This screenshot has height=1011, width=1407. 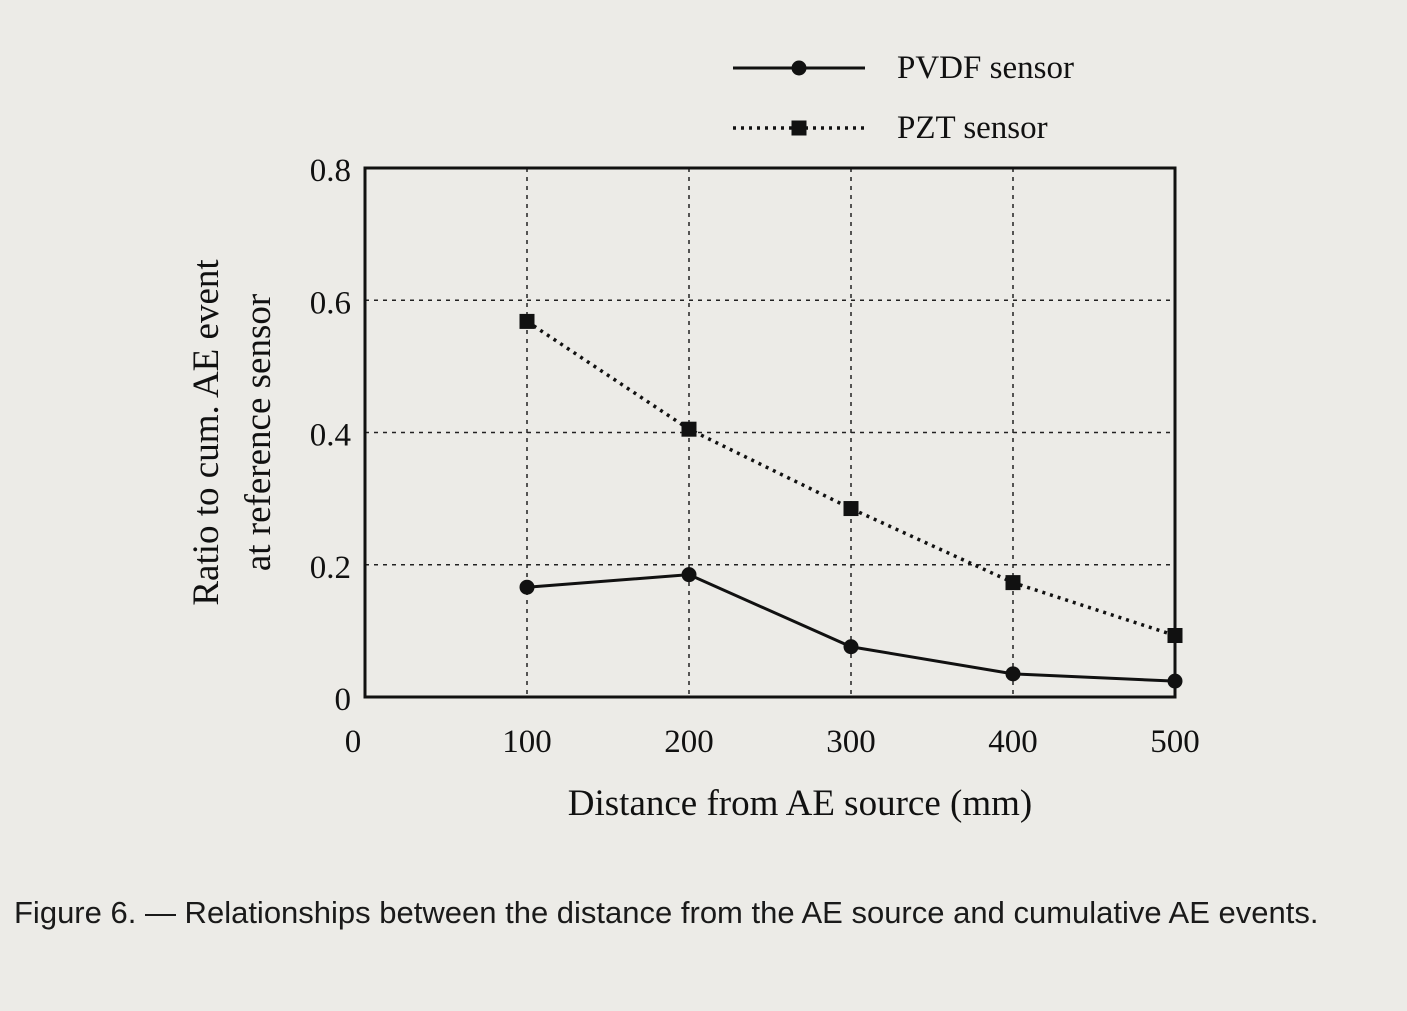 What do you see at coordinates (330, 303) in the screenshot?
I see `y-tick-label: 0.6` at bounding box center [330, 303].